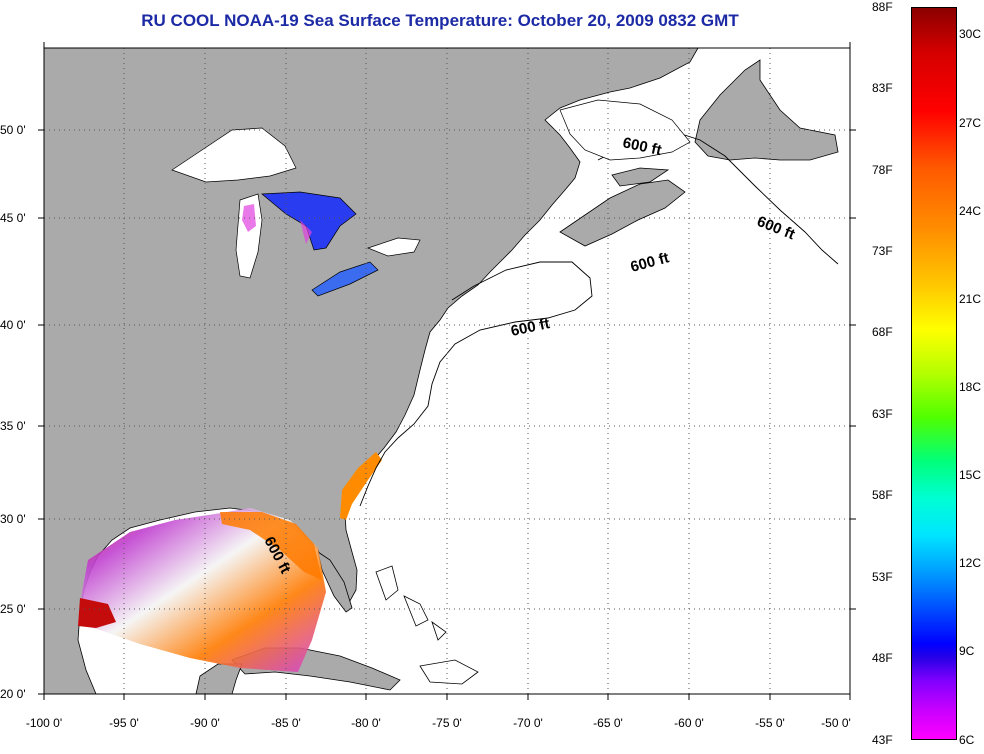 Image resolution: width=984 pixels, height=754 pixels. I want to click on land-florida, so click(335, 582).